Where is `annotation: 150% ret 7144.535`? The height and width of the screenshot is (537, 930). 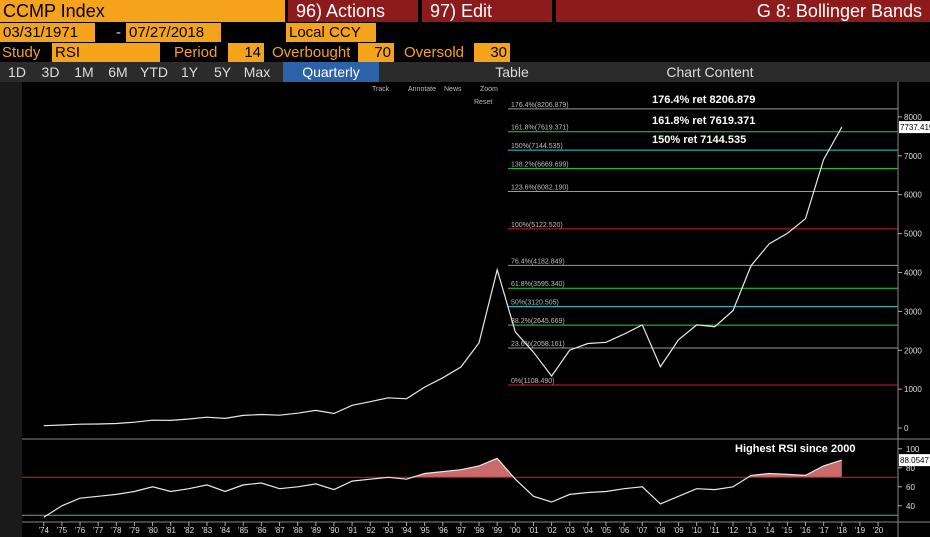
annotation: 150% ret 7144.535 is located at coordinates (699, 140).